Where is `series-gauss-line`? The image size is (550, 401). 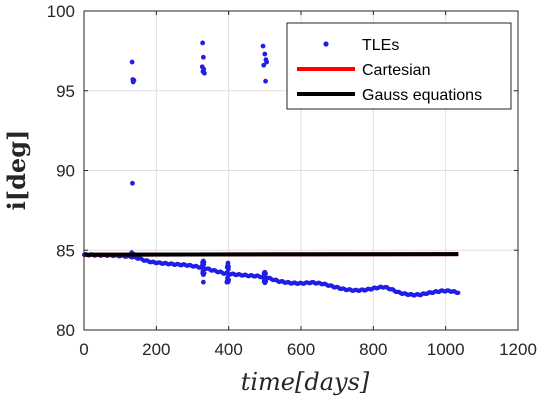 series-gauss-line is located at coordinates (271, 254).